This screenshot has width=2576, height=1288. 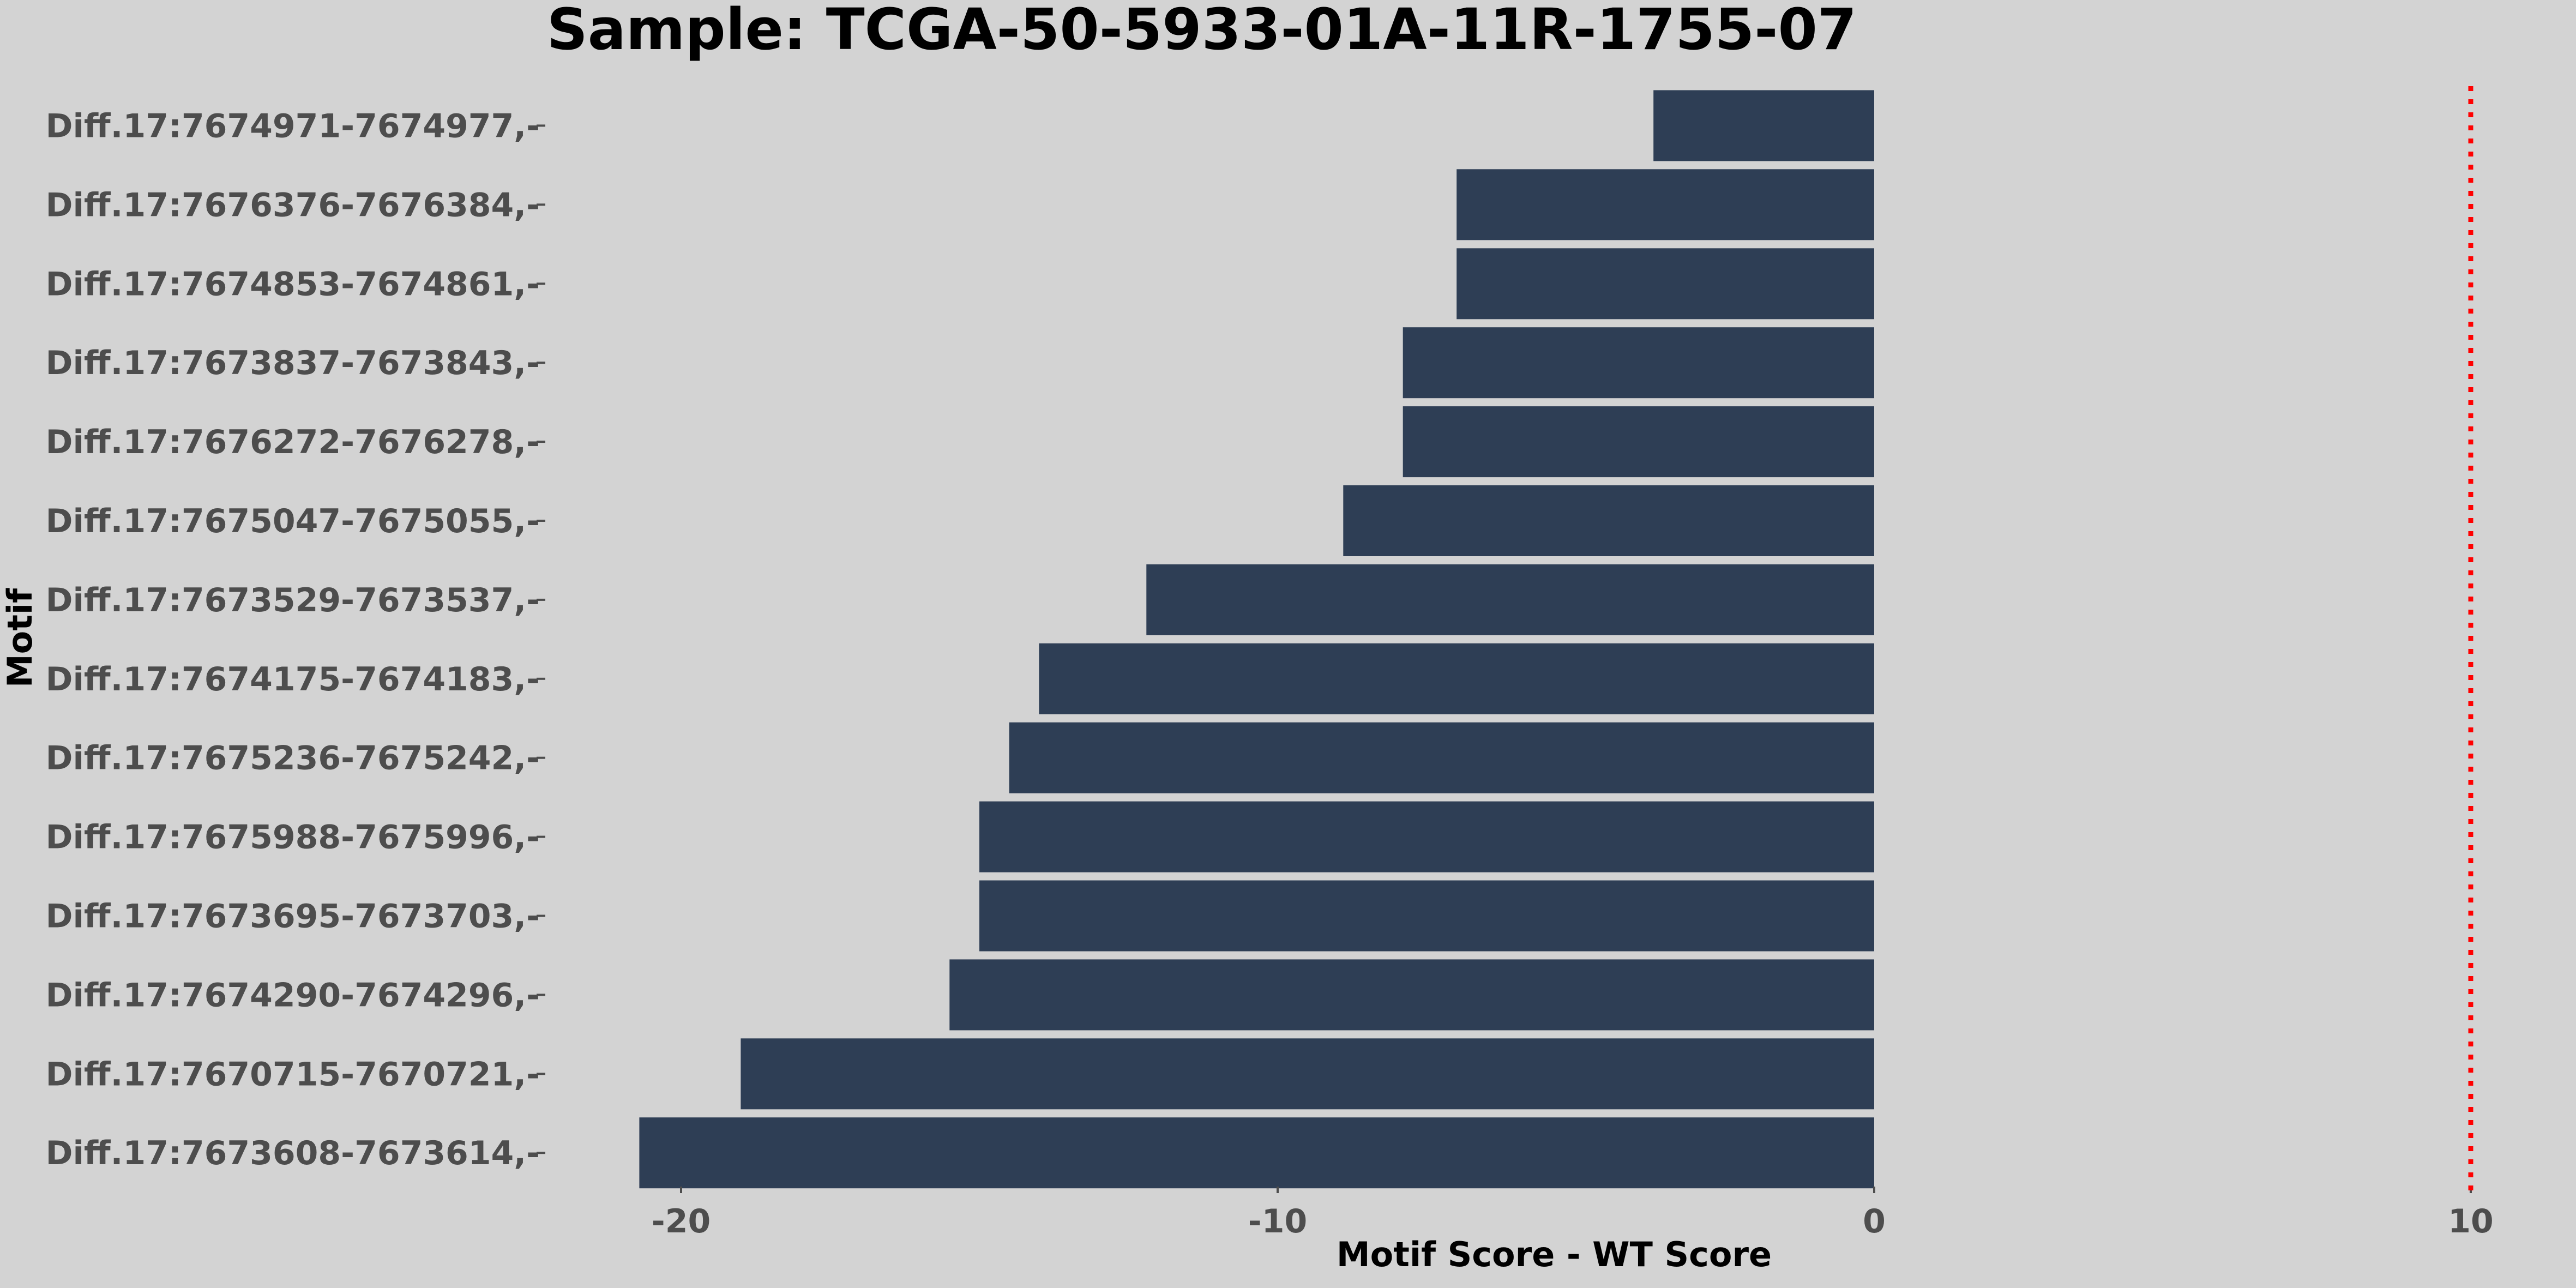 What do you see at coordinates (293, 1153) in the screenshot?
I see `y-tick-label: Diff.17:7673608-7673614,-` at bounding box center [293, 1153].